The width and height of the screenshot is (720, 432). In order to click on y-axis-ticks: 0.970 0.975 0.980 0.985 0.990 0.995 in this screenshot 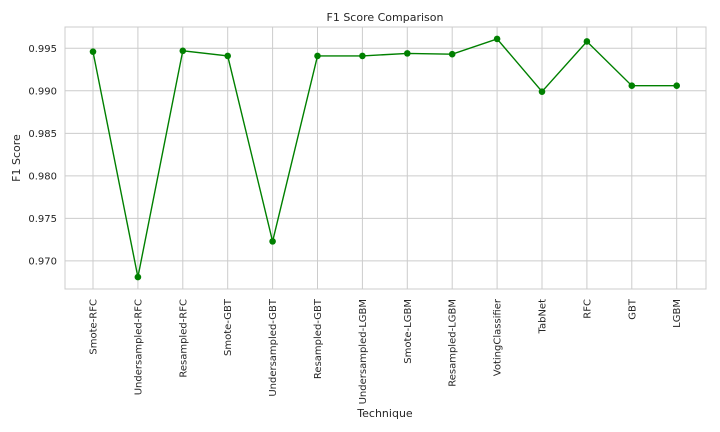, I will do `click(42, 156)`.